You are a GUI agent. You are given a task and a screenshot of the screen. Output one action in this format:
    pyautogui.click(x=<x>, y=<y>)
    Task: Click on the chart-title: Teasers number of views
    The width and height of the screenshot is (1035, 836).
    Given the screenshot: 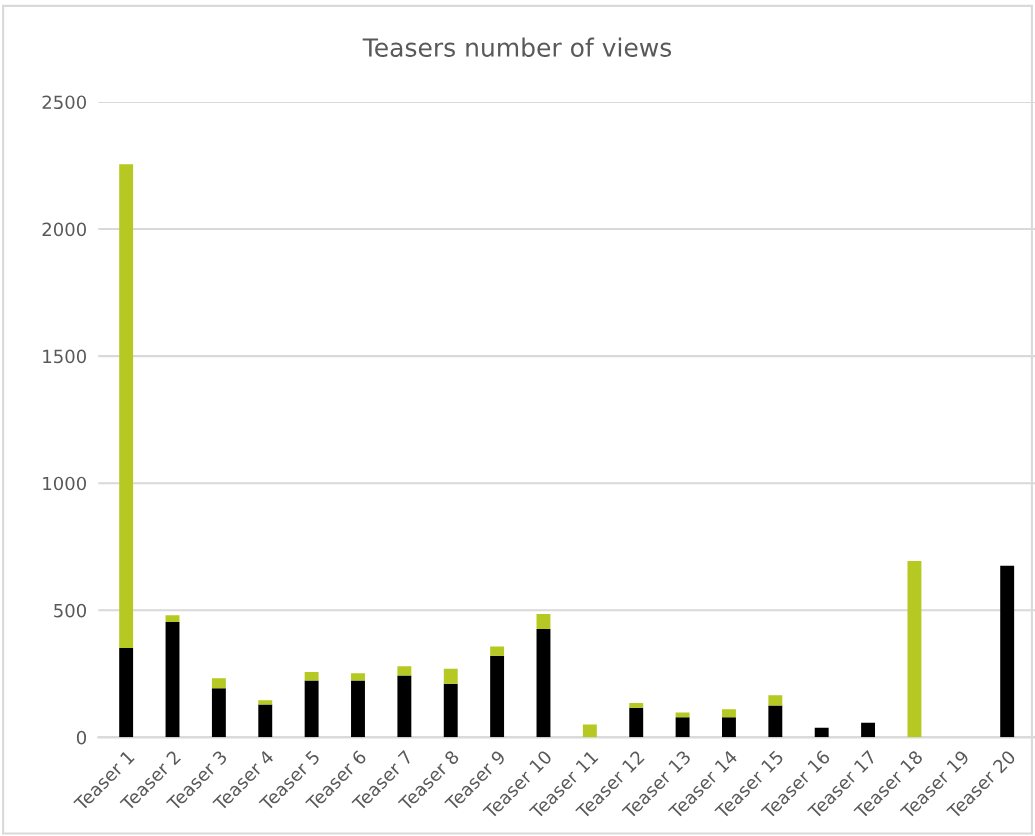 What is the action you would take?
    pyautogui.click(x=517, y=47)
    